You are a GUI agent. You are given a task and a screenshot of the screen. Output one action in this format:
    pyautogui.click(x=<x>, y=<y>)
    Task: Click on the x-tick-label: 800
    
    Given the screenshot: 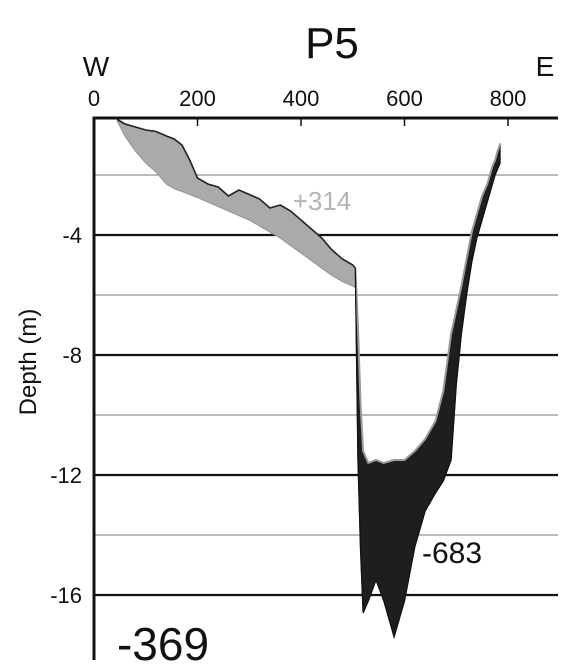 What is the action you would take?
    pyautogui.click(x=508, y=98)
    